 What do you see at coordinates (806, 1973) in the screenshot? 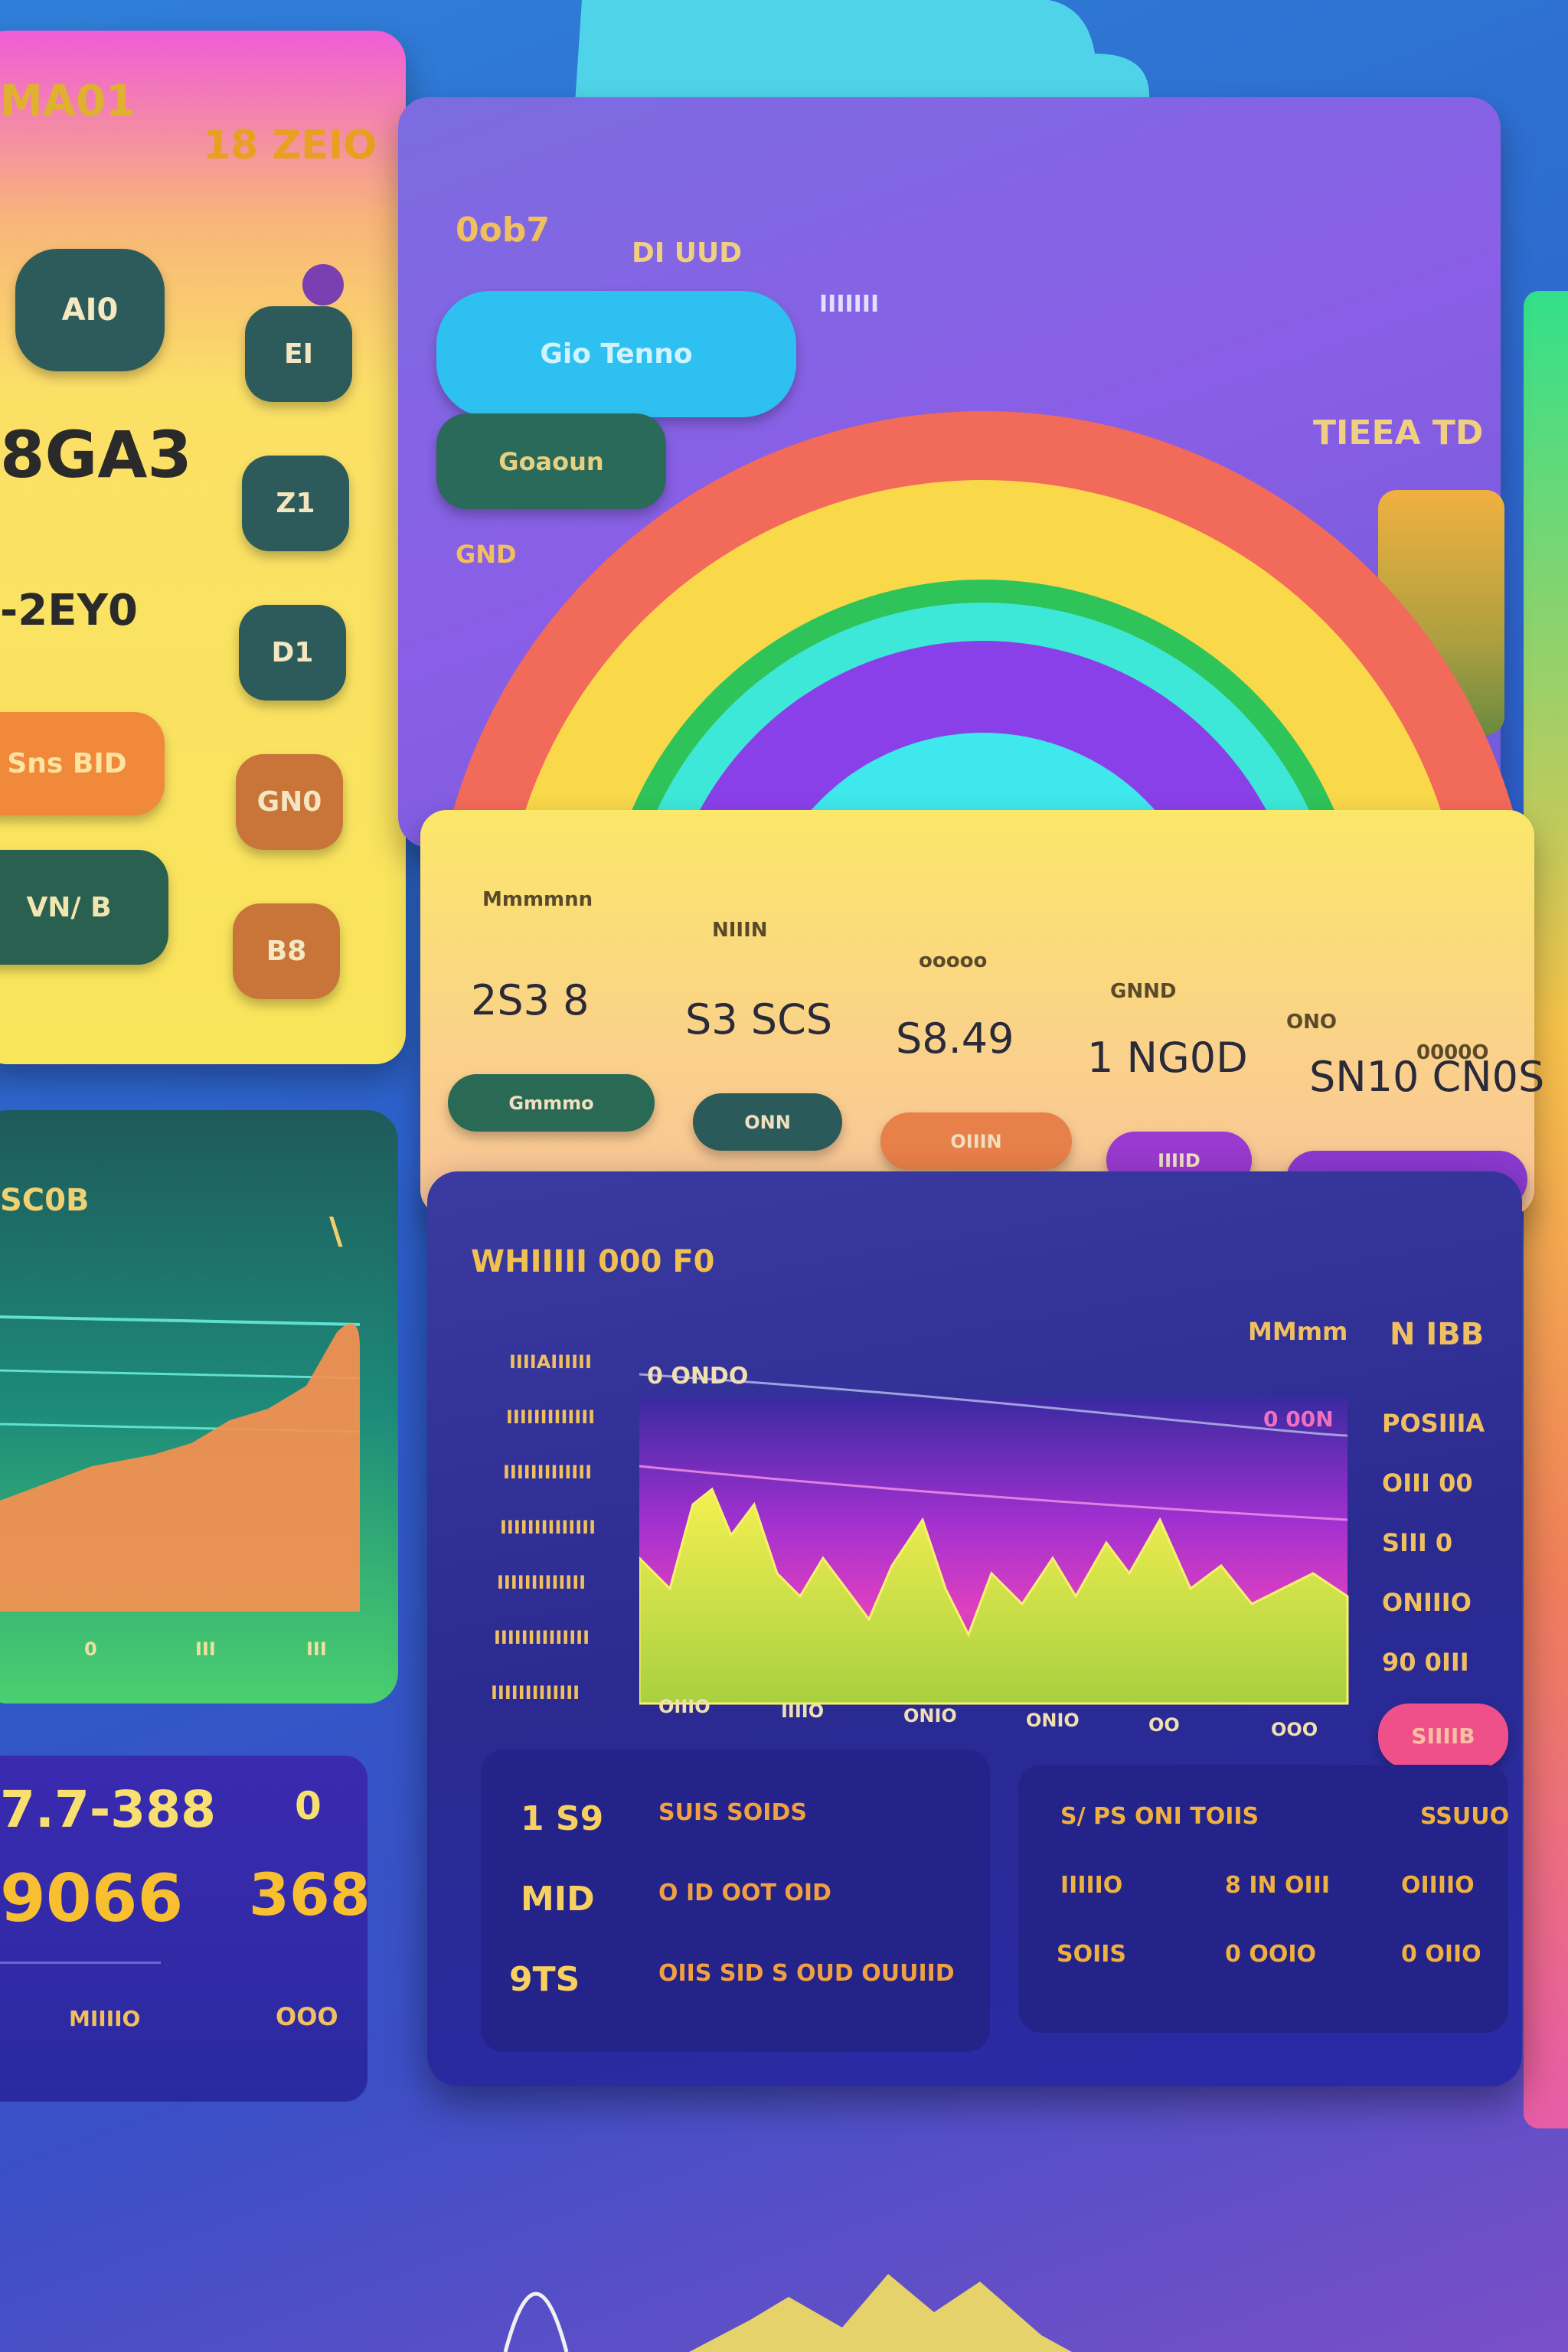
I see `table-cell: OIIS SID S OUD OUUIID` at bounding box center [806, 1973].